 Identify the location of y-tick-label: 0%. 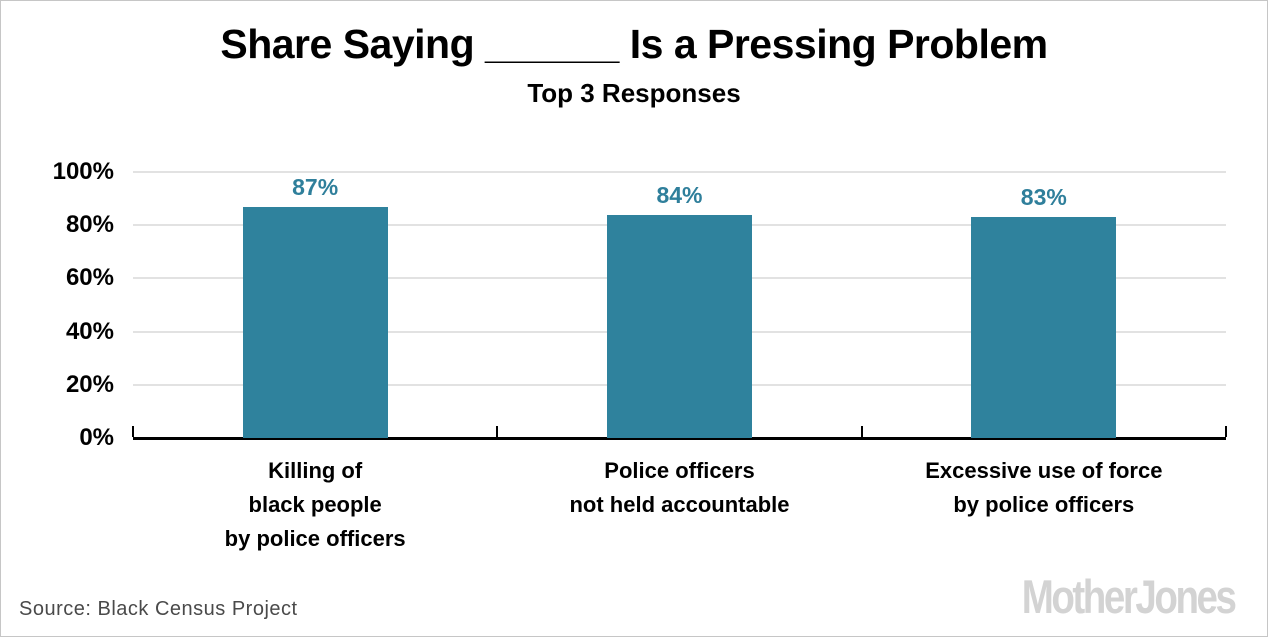
(96, 437).